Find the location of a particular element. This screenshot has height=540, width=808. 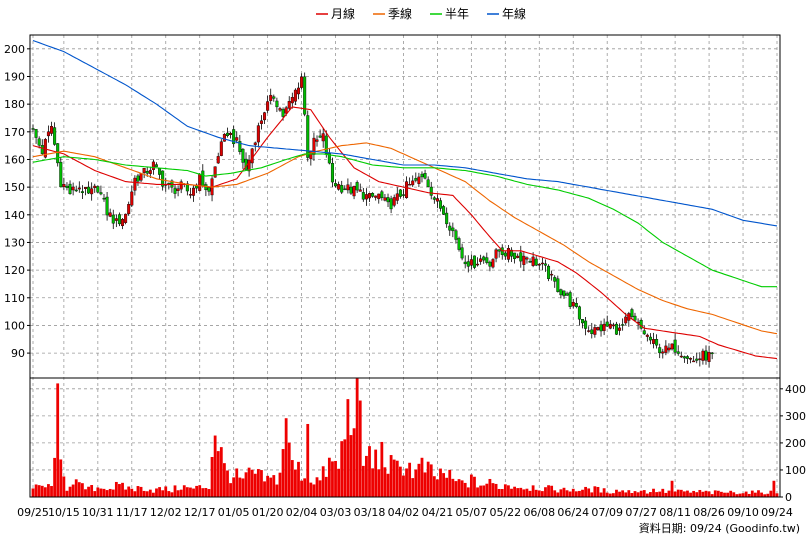

date-tick-label: 08/26 is located at coordinates (709, 512).